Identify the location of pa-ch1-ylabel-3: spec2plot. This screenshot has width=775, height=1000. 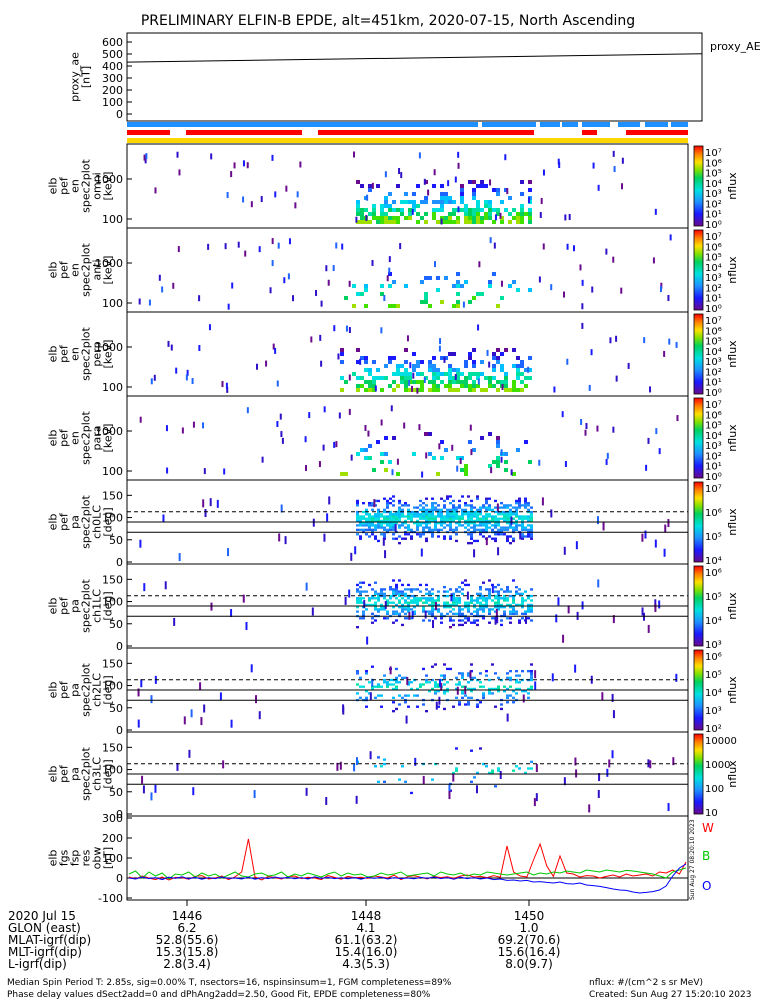
(86, 606).